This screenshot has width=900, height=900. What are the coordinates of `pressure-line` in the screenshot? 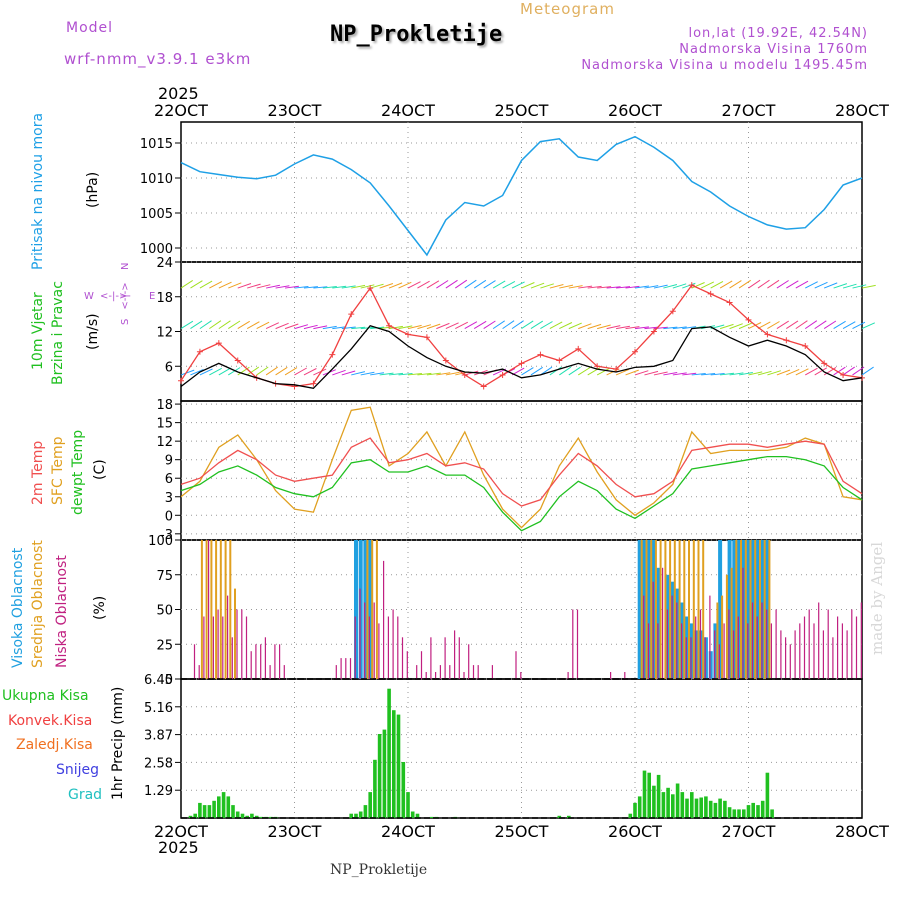 It's located at (521, 196).